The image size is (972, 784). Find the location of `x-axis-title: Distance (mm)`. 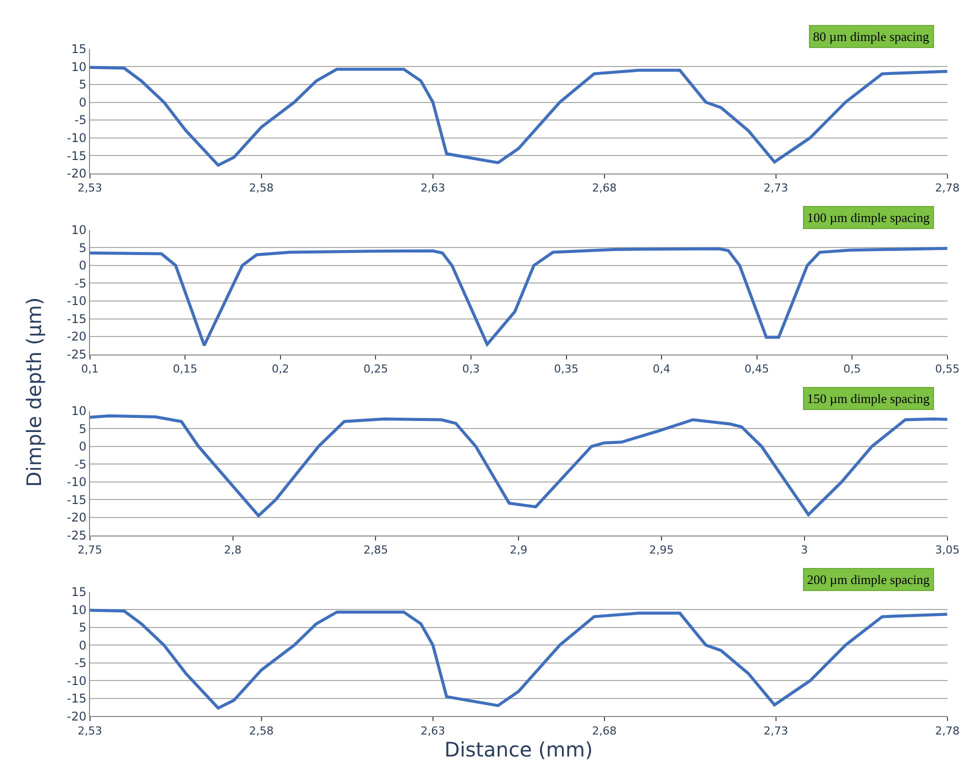

x-axis-title: Distance (mm) is located at coordinates (518, 749).